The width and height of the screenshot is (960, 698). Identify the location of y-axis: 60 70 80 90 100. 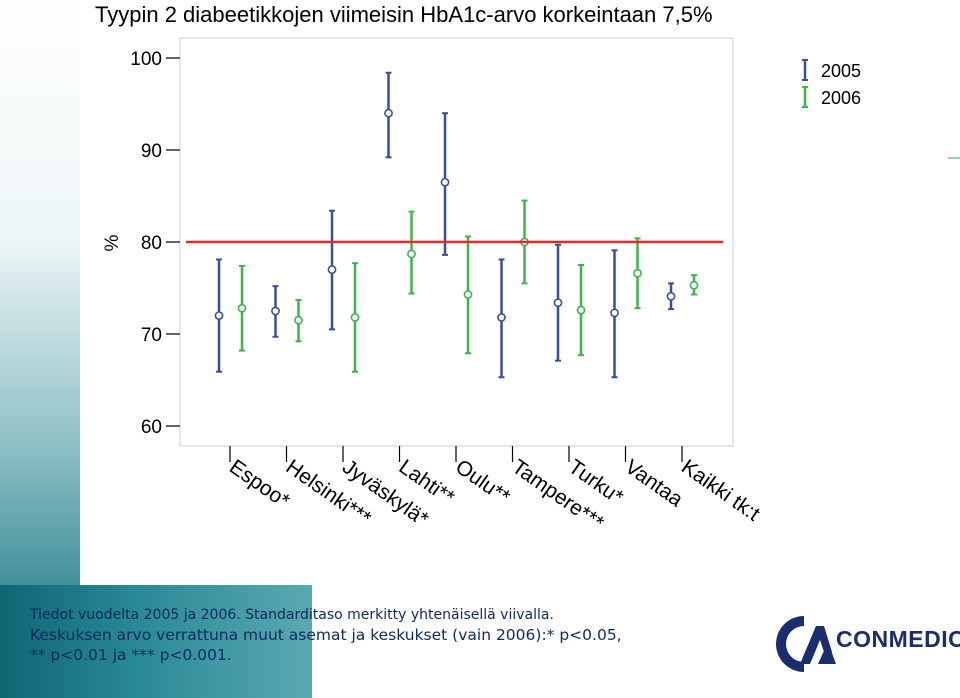
(155, 243).